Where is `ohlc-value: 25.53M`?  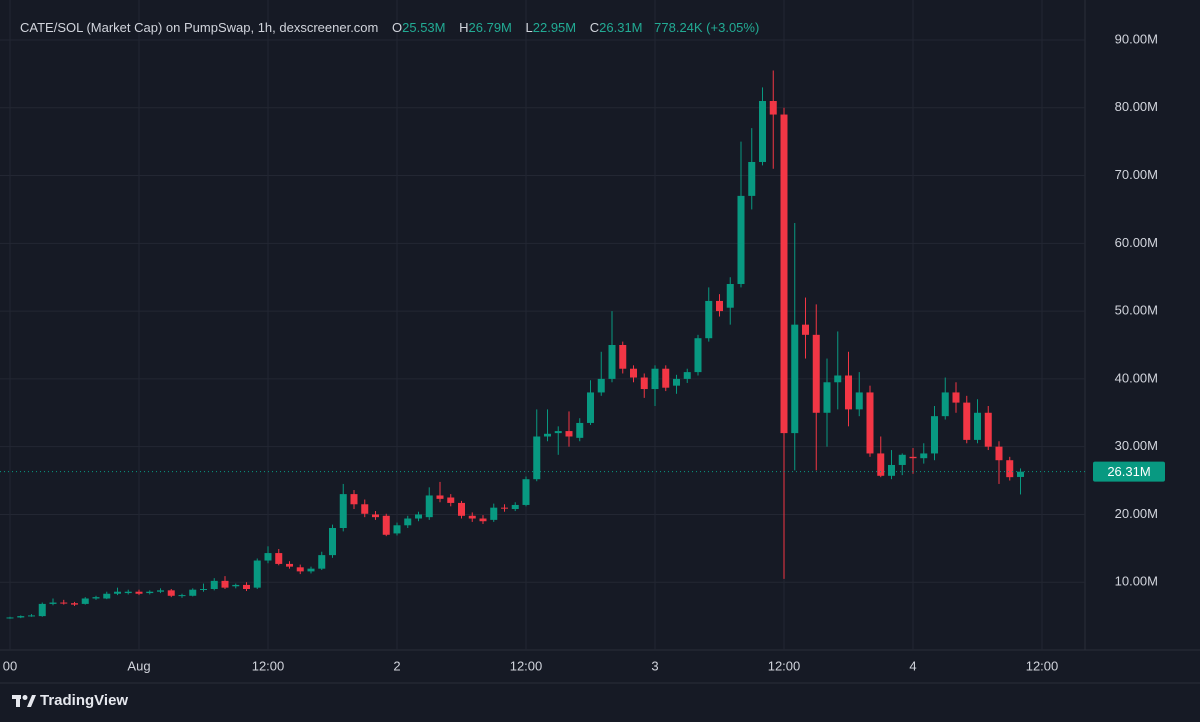 ohlc-value: 25.53M is located at coordinates (424, 27).